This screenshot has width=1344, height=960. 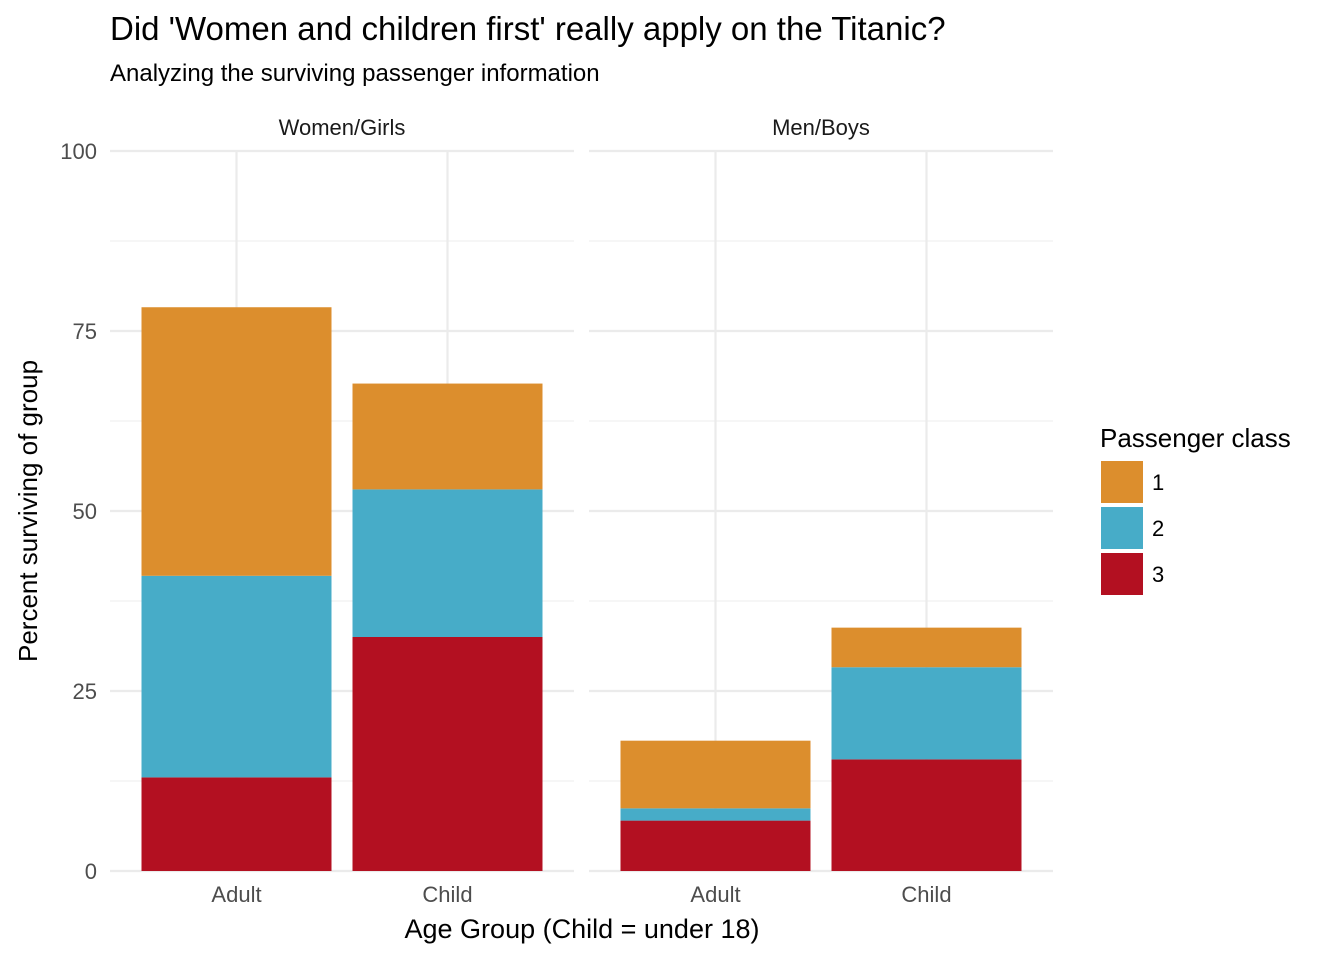 What do you see at coordinates (85, 691) in the screenshot?
I see `y-tick-label: 25` at bounding box center [85, 691].